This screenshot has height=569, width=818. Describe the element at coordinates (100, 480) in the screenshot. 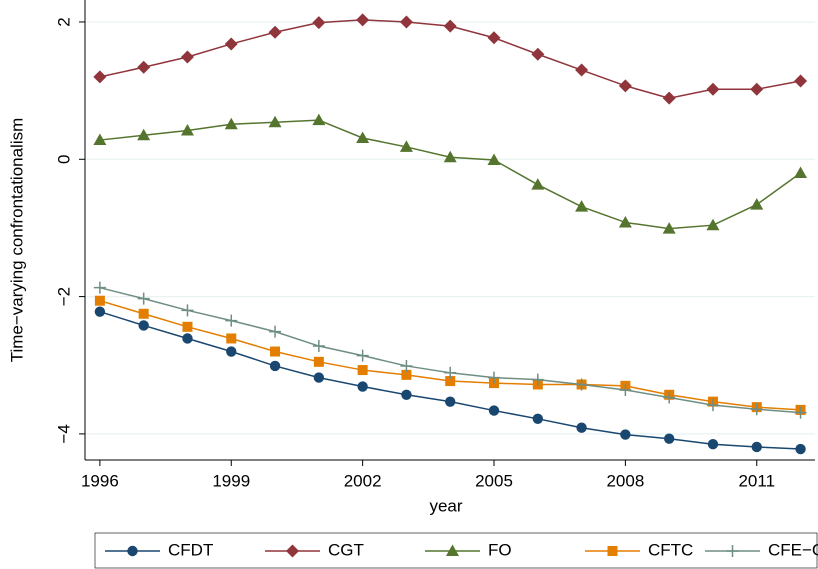

I see `x-tick-label: 1996` at that location.